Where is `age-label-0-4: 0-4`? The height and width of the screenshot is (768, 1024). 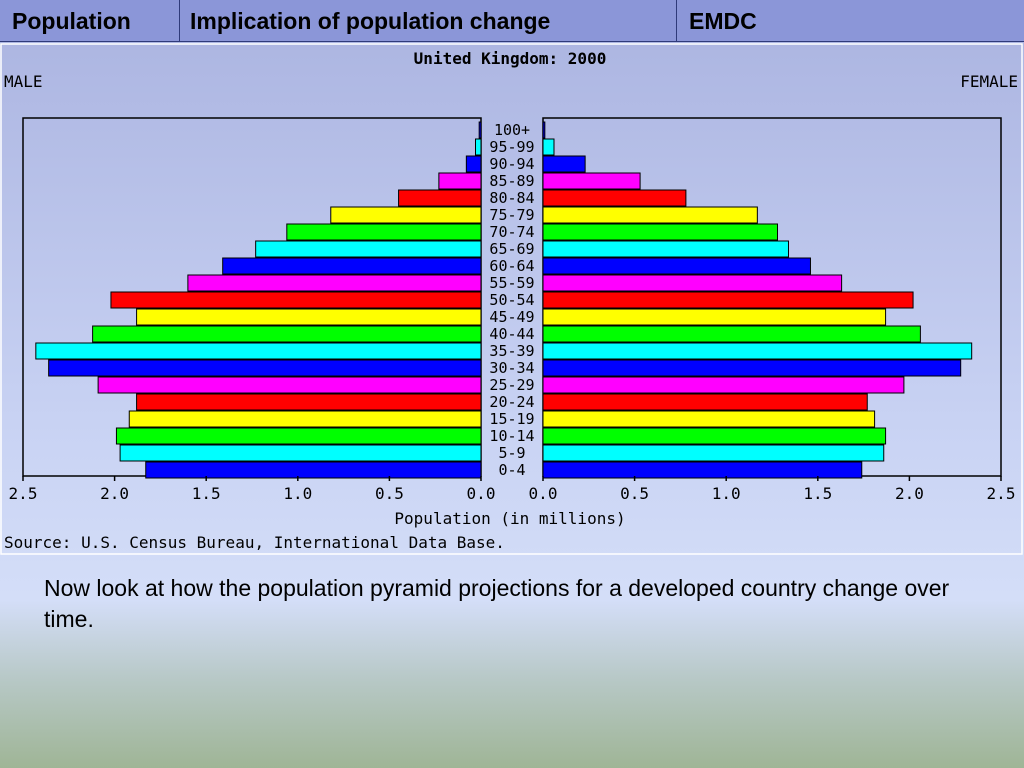 age-label-0-4: 0-4 is located at coordinates (511, 470).